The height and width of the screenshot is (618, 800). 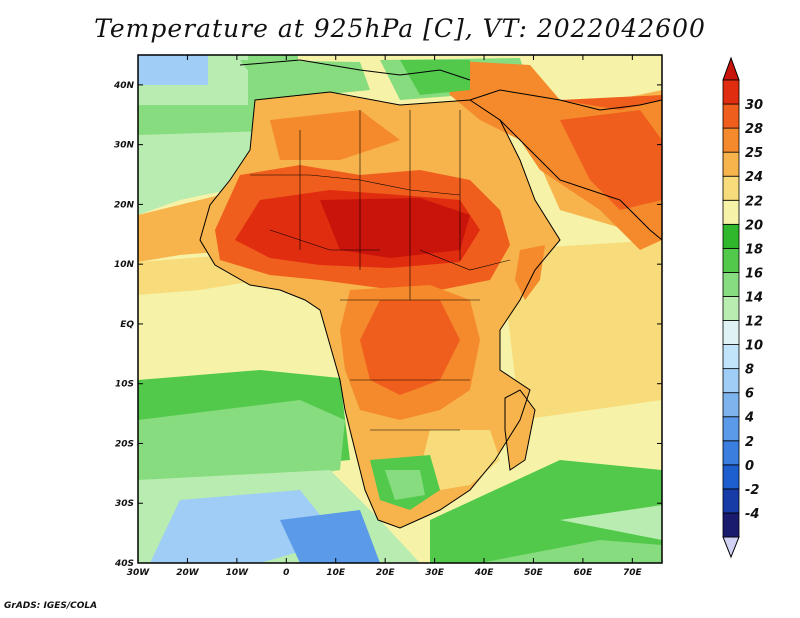 I want to click on colorbar-over-arrow, so click(x=731, y=68).